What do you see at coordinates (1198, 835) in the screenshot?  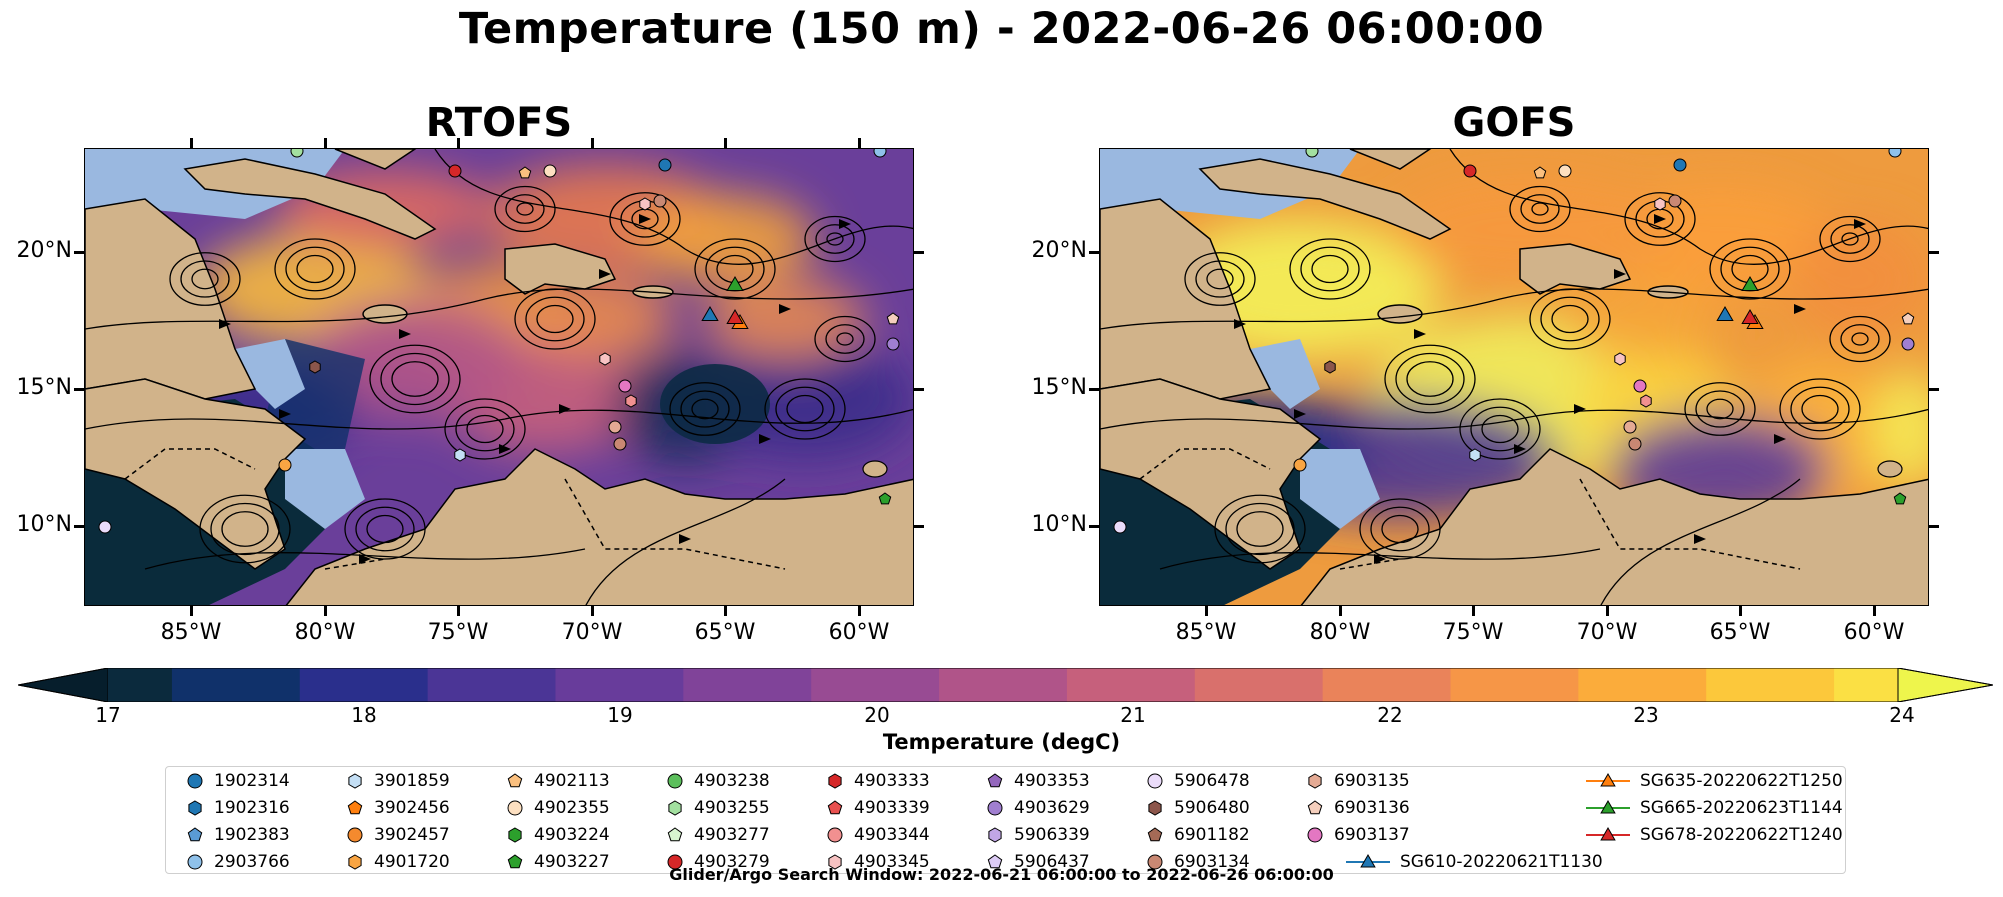 I see `legend-item: 6901182` at bounding box center [1198, 835].